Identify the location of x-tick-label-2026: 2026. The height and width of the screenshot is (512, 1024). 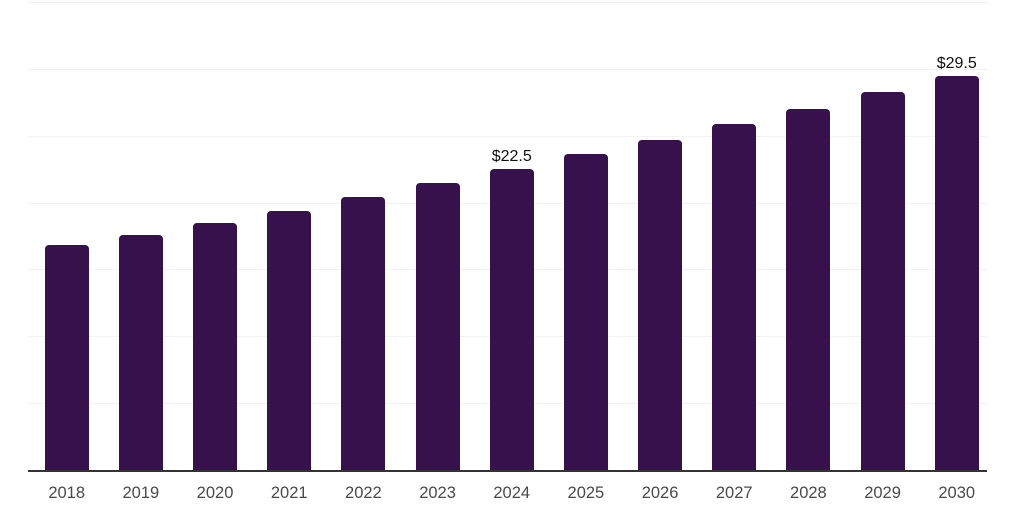
(660, 493).